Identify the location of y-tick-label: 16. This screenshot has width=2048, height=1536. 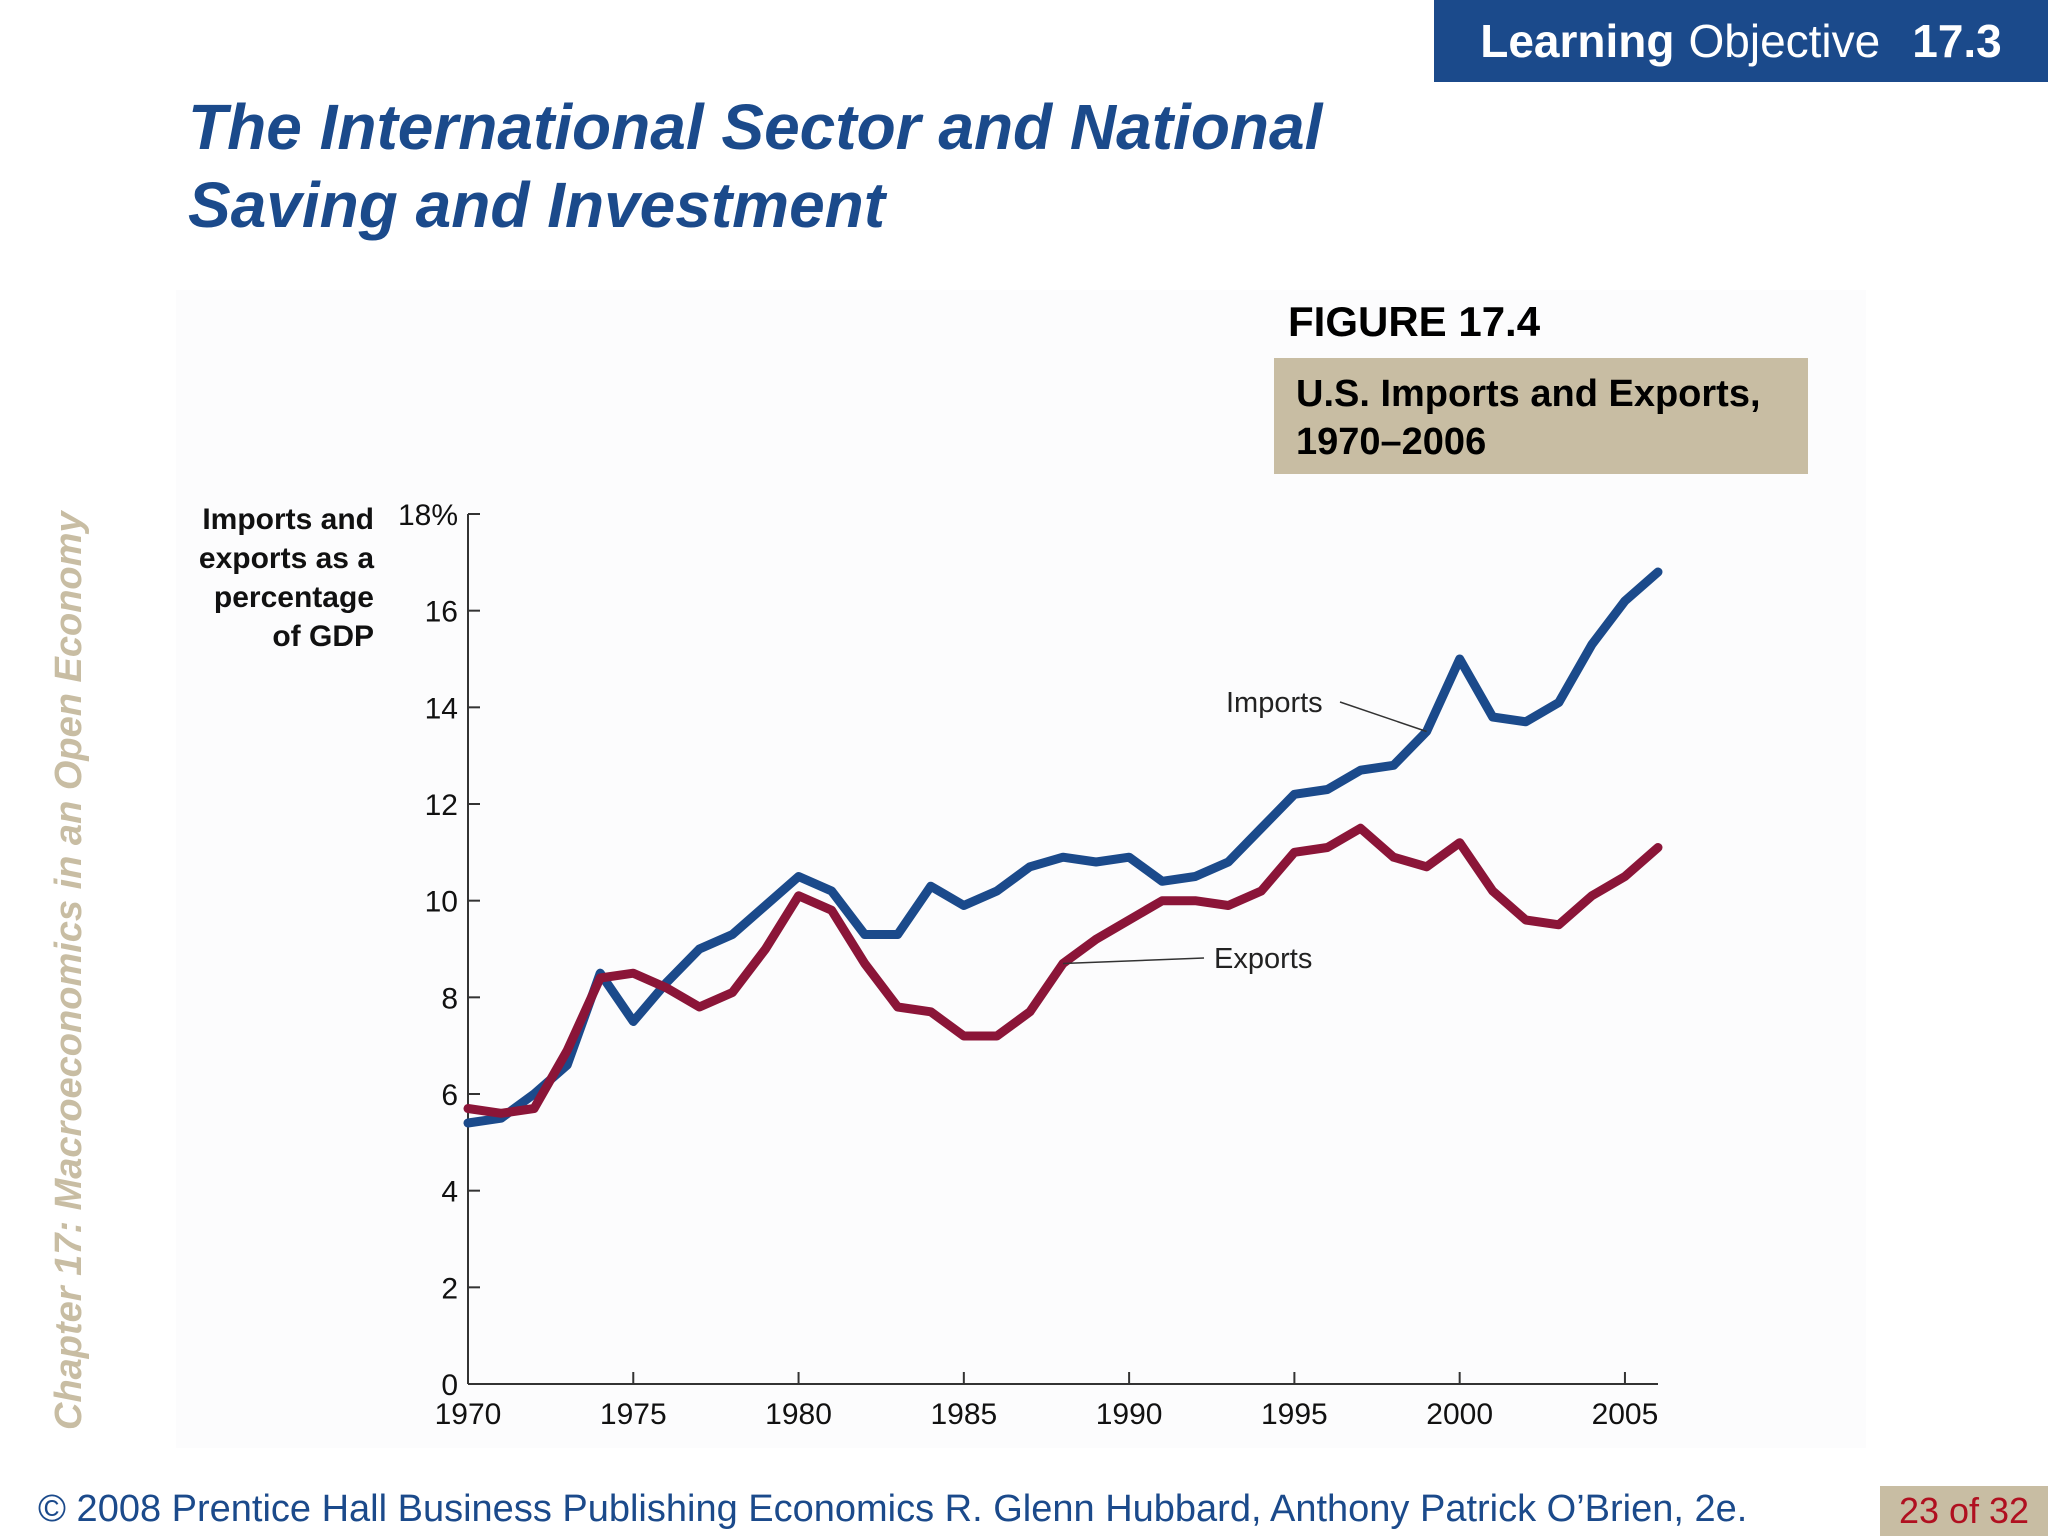
(441, 612).